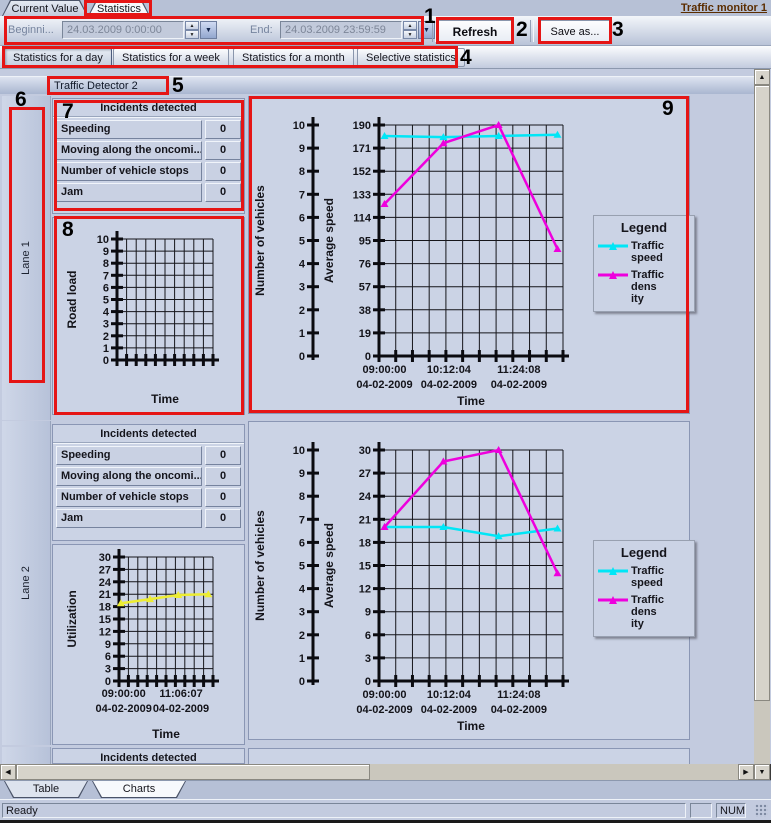  I want to click on svg-text: 18, so click(365, 543).